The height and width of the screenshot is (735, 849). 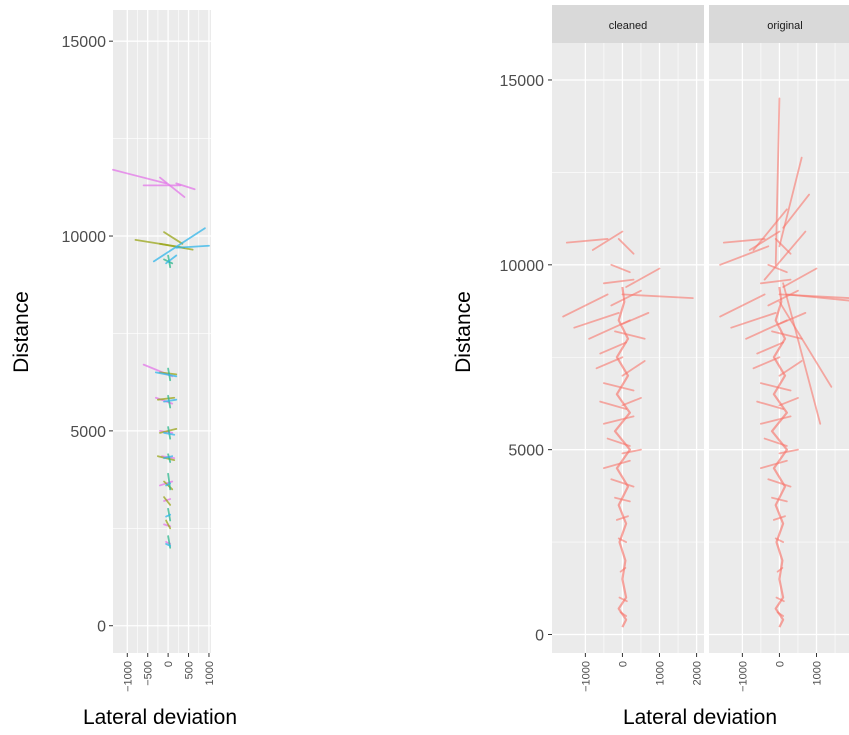 I want to click on panel-original-trunk, so click(x=779, y=457).